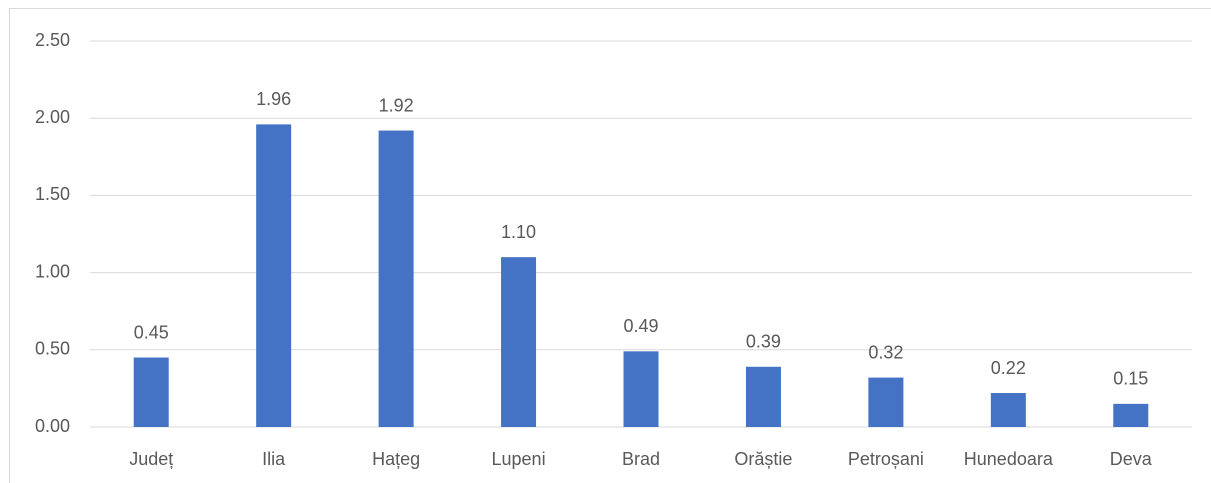 The image size is (1211, 483). What do you see at coordinates (518, 232) in the screenshot?
I see `data-label: 1.10` at bounding box center [518, 232].